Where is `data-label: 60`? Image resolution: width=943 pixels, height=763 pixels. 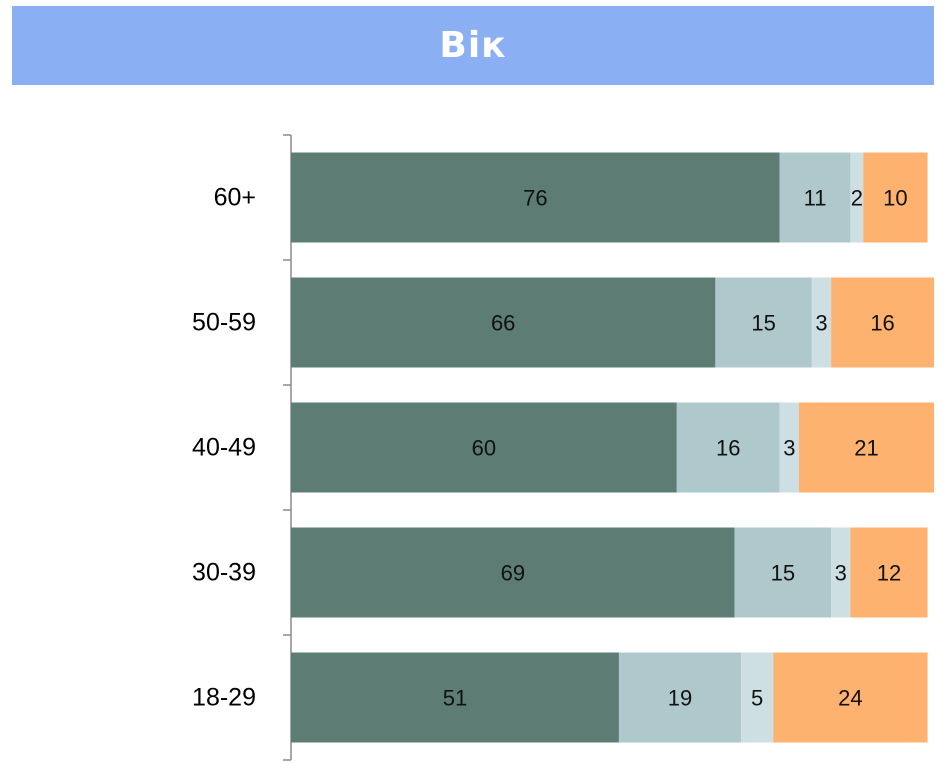 data-label: 60 is located at coordinates (484, 447).